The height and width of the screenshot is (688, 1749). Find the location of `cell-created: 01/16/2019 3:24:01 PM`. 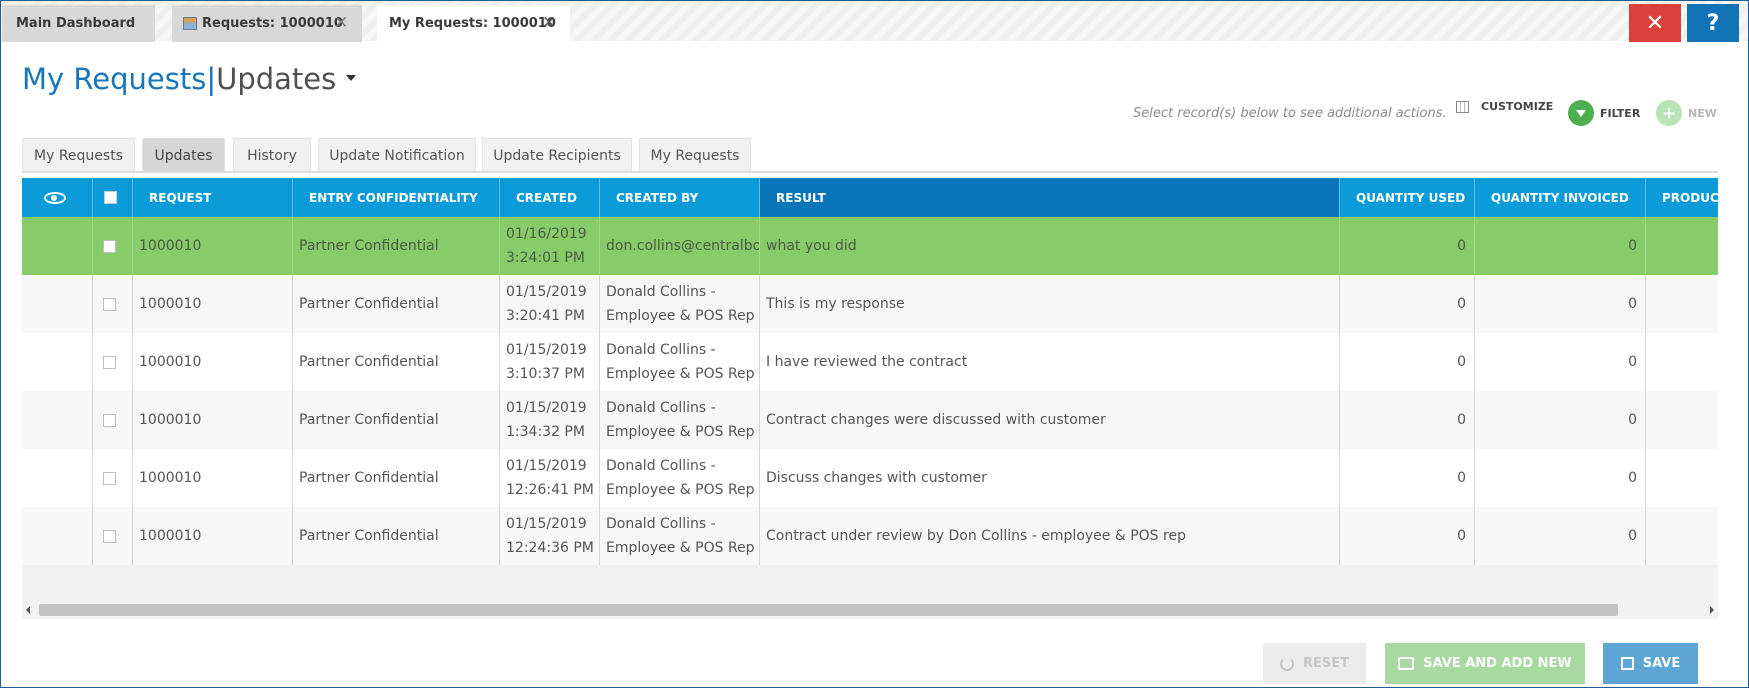

cell-created: 01/16/2019 3:24:01 PM is located at coordinates (550, 246).